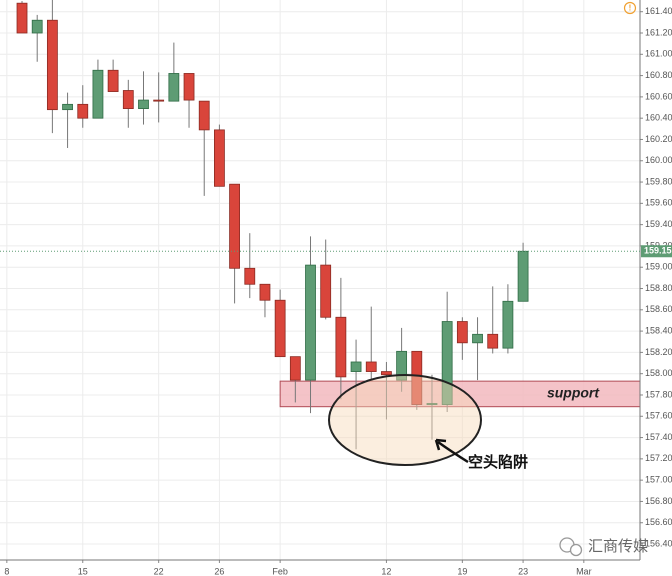 The height and width of the screenshot is (576, 672). I want to click on alert-icon-mark: !, so click(630, 8).